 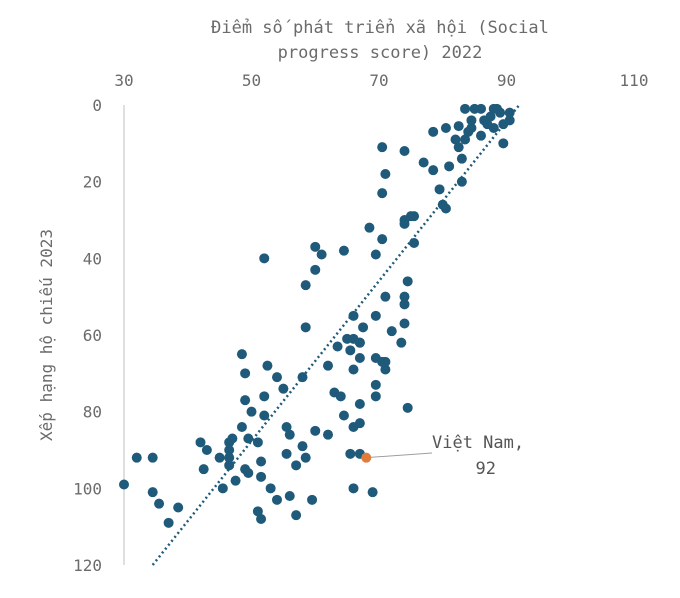 I want to click on x-tick-label: 50, so click(x=251, y=80).